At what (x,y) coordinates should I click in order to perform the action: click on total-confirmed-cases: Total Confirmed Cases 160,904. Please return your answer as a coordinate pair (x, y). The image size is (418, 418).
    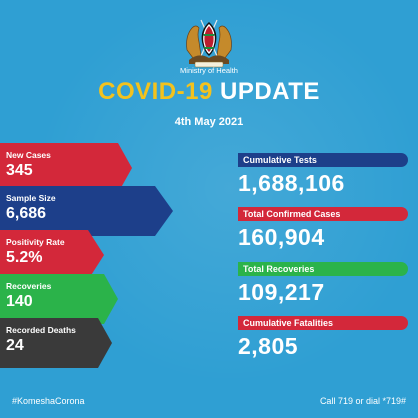
    Looking at the image, I should click on (323, 229).